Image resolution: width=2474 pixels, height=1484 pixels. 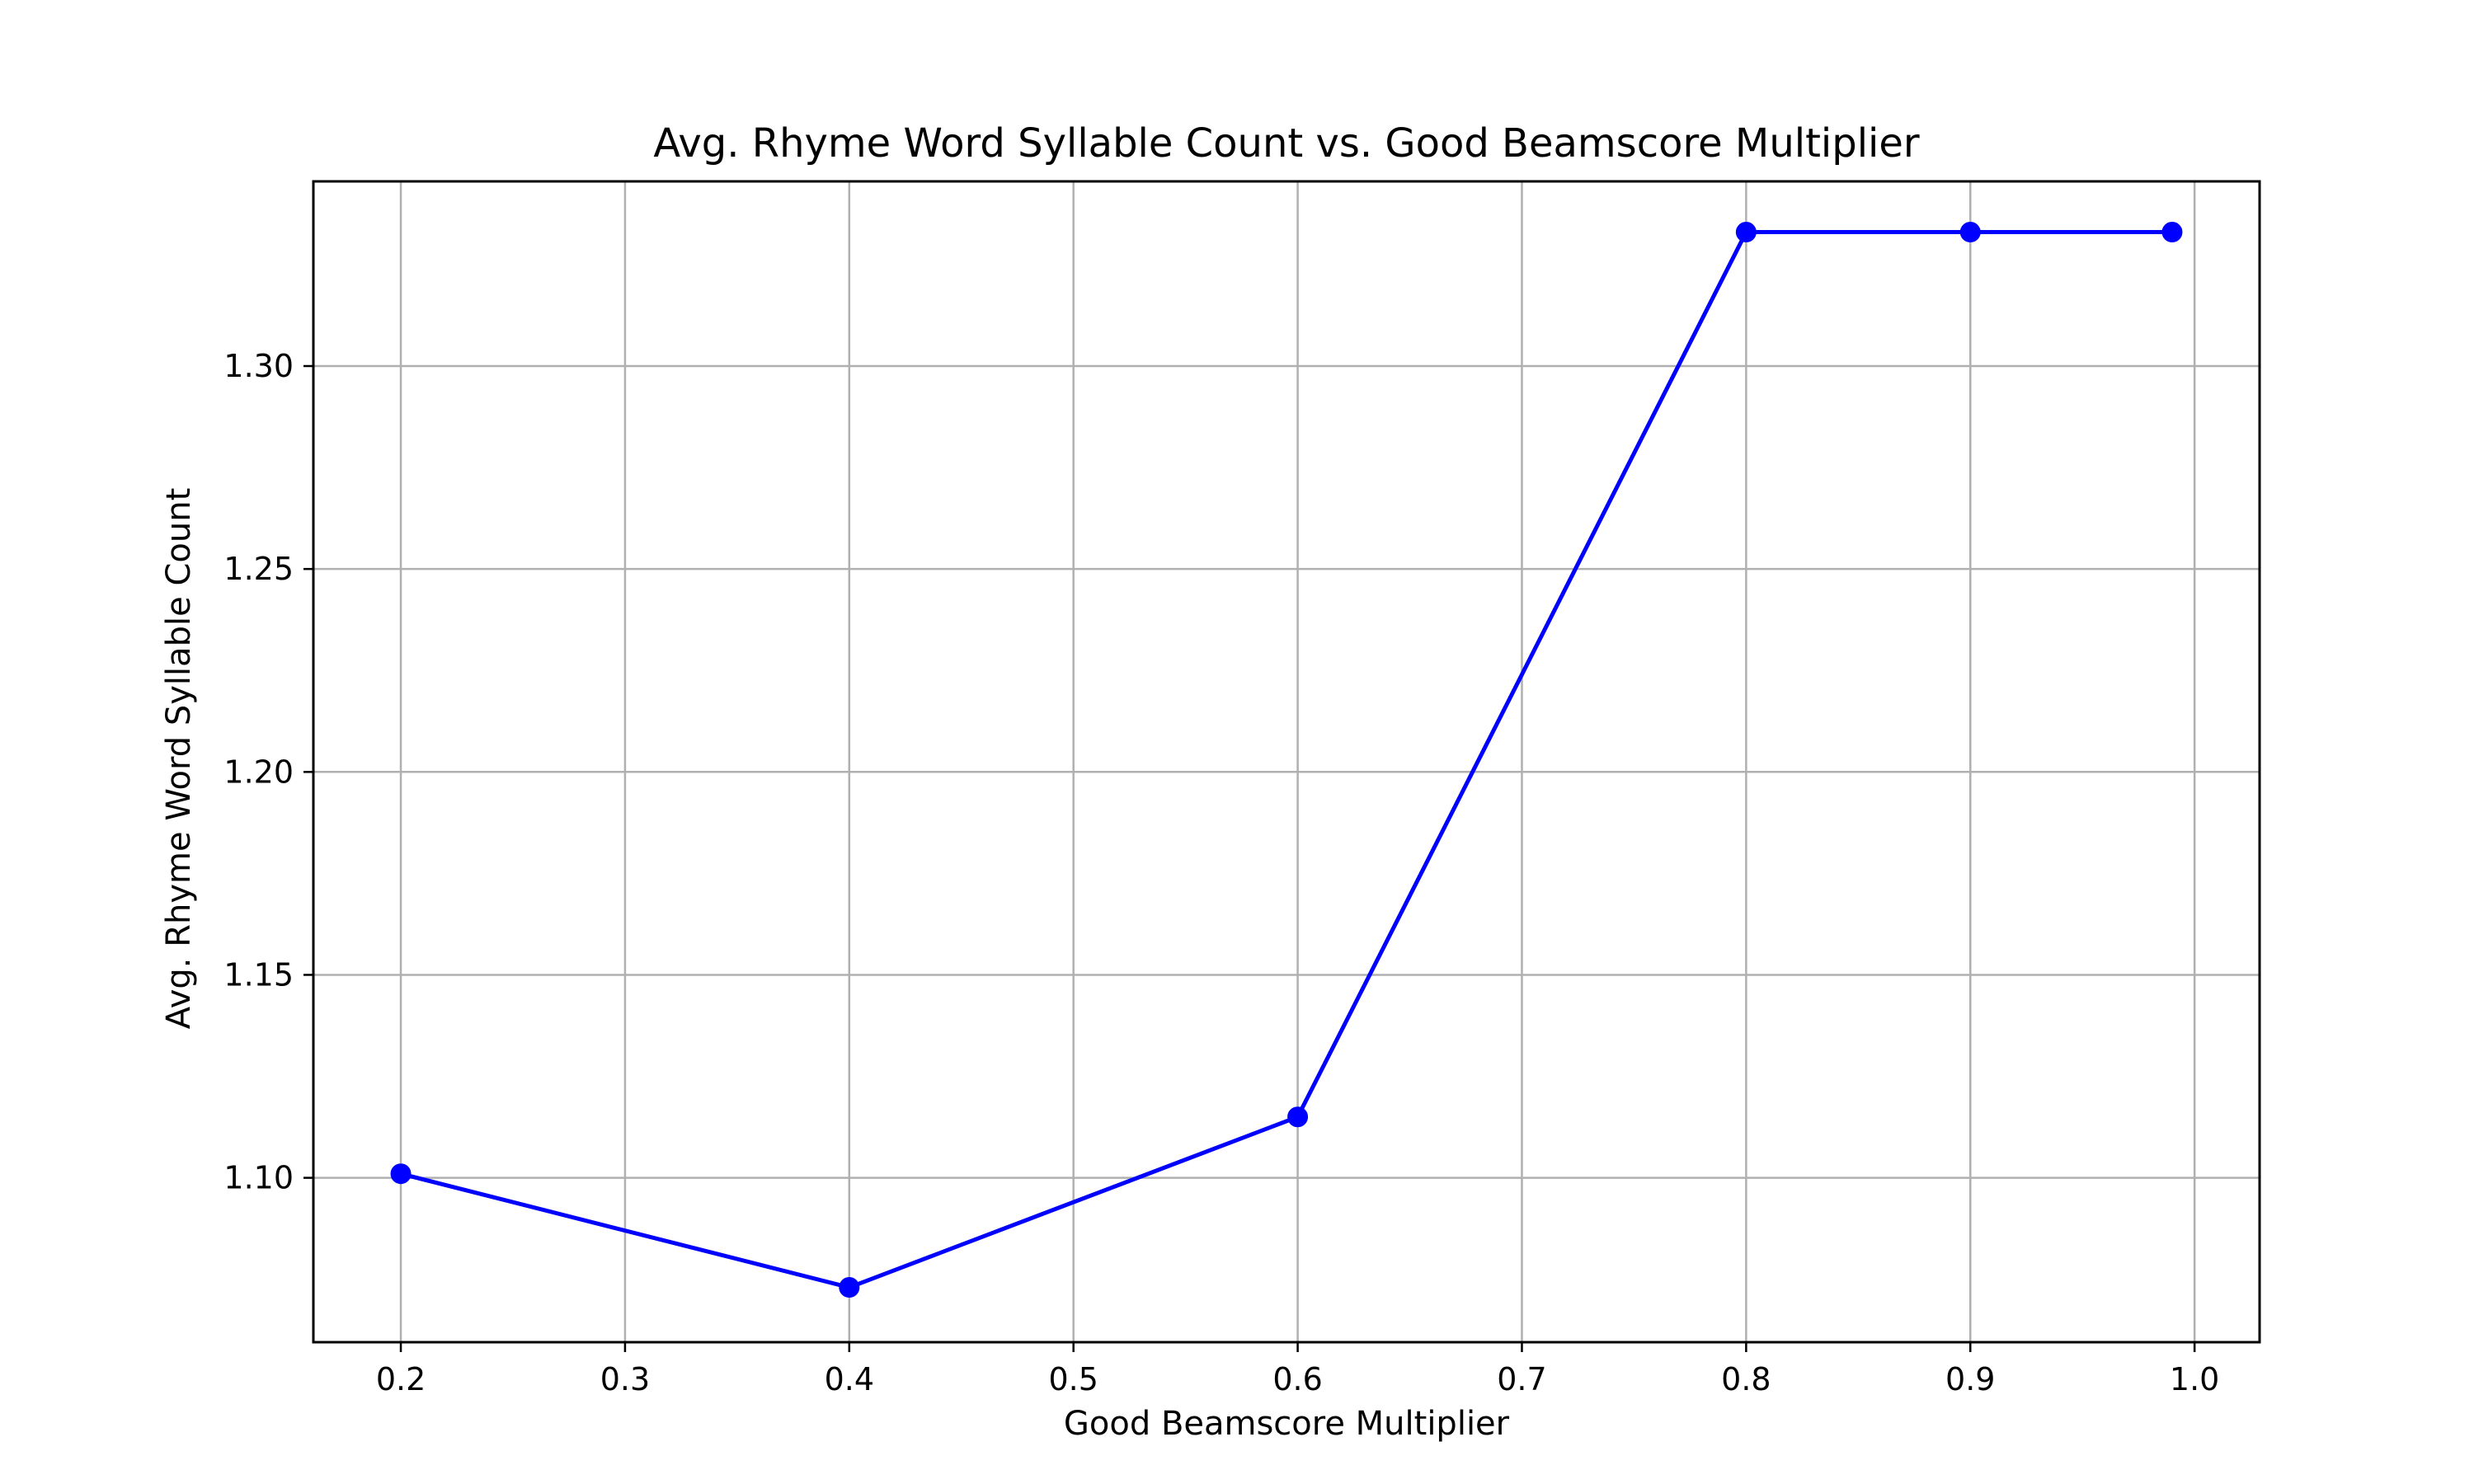 I want to click on x-tick-label: 0.7, so click(x=1521, y=1379).